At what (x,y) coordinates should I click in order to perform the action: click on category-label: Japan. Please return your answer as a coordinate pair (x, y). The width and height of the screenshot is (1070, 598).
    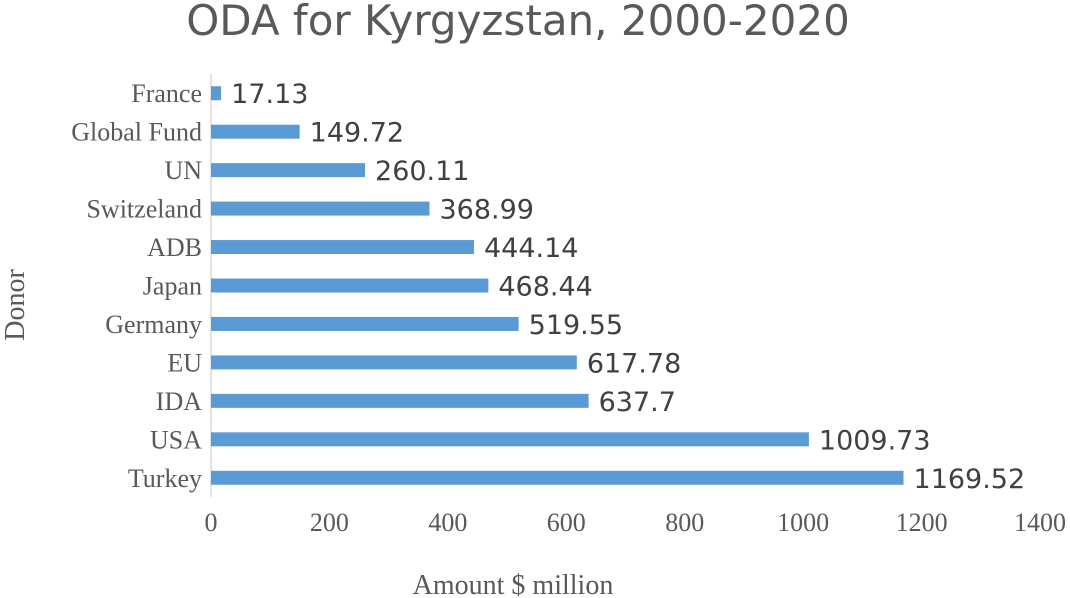
    Looking at the image, I should click on (172, 286).